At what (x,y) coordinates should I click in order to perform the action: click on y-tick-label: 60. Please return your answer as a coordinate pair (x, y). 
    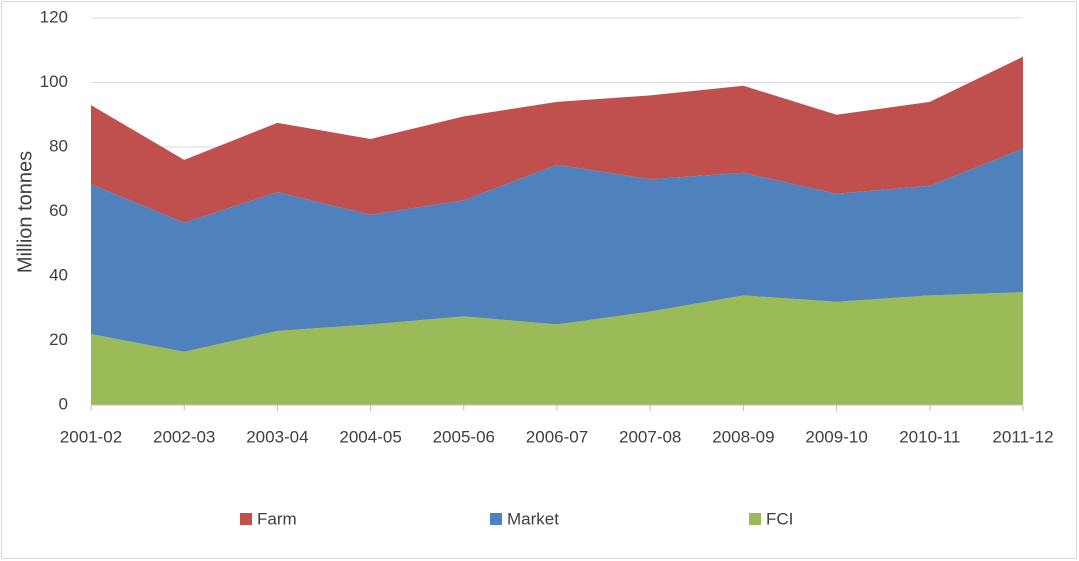
    Looking at the image, I should click on (58, 210).